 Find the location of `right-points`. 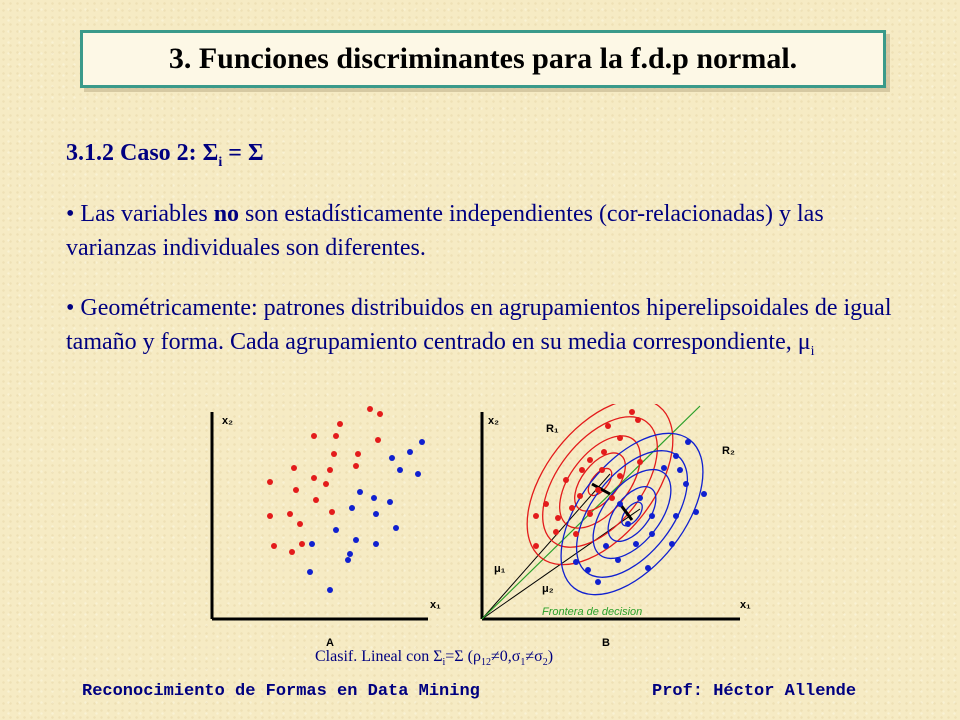

right-points is located at coordinates (620, 497).